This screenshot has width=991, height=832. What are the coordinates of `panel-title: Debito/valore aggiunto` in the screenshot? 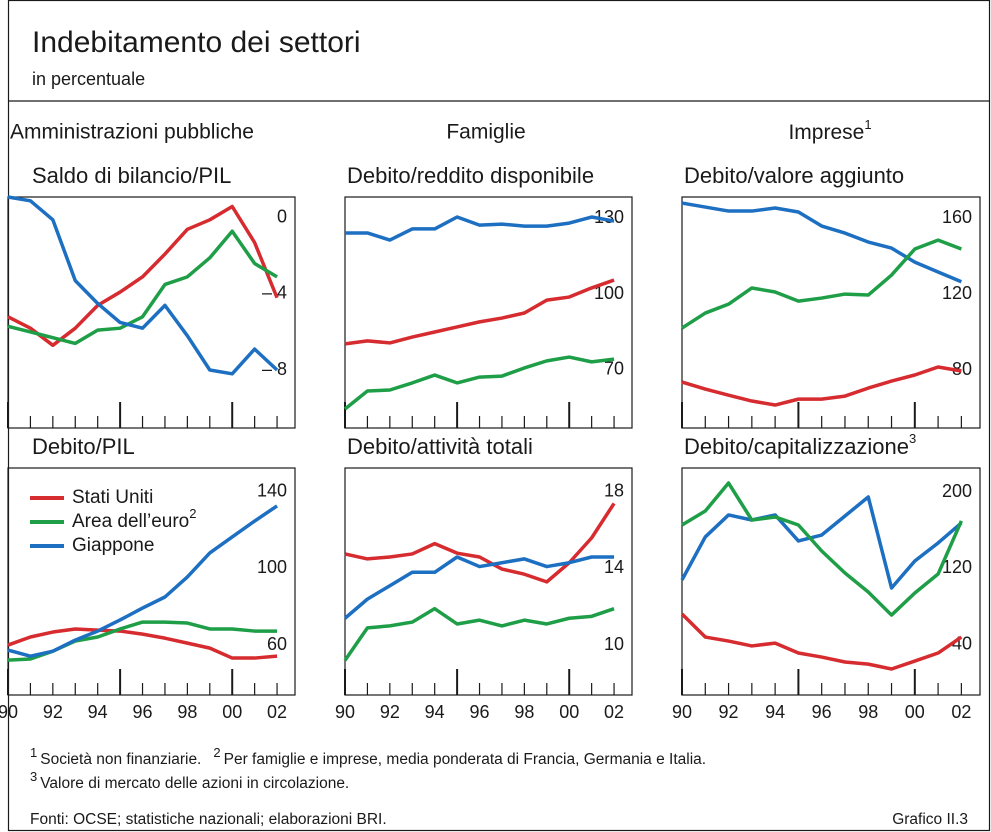 It's located at (794, 175).